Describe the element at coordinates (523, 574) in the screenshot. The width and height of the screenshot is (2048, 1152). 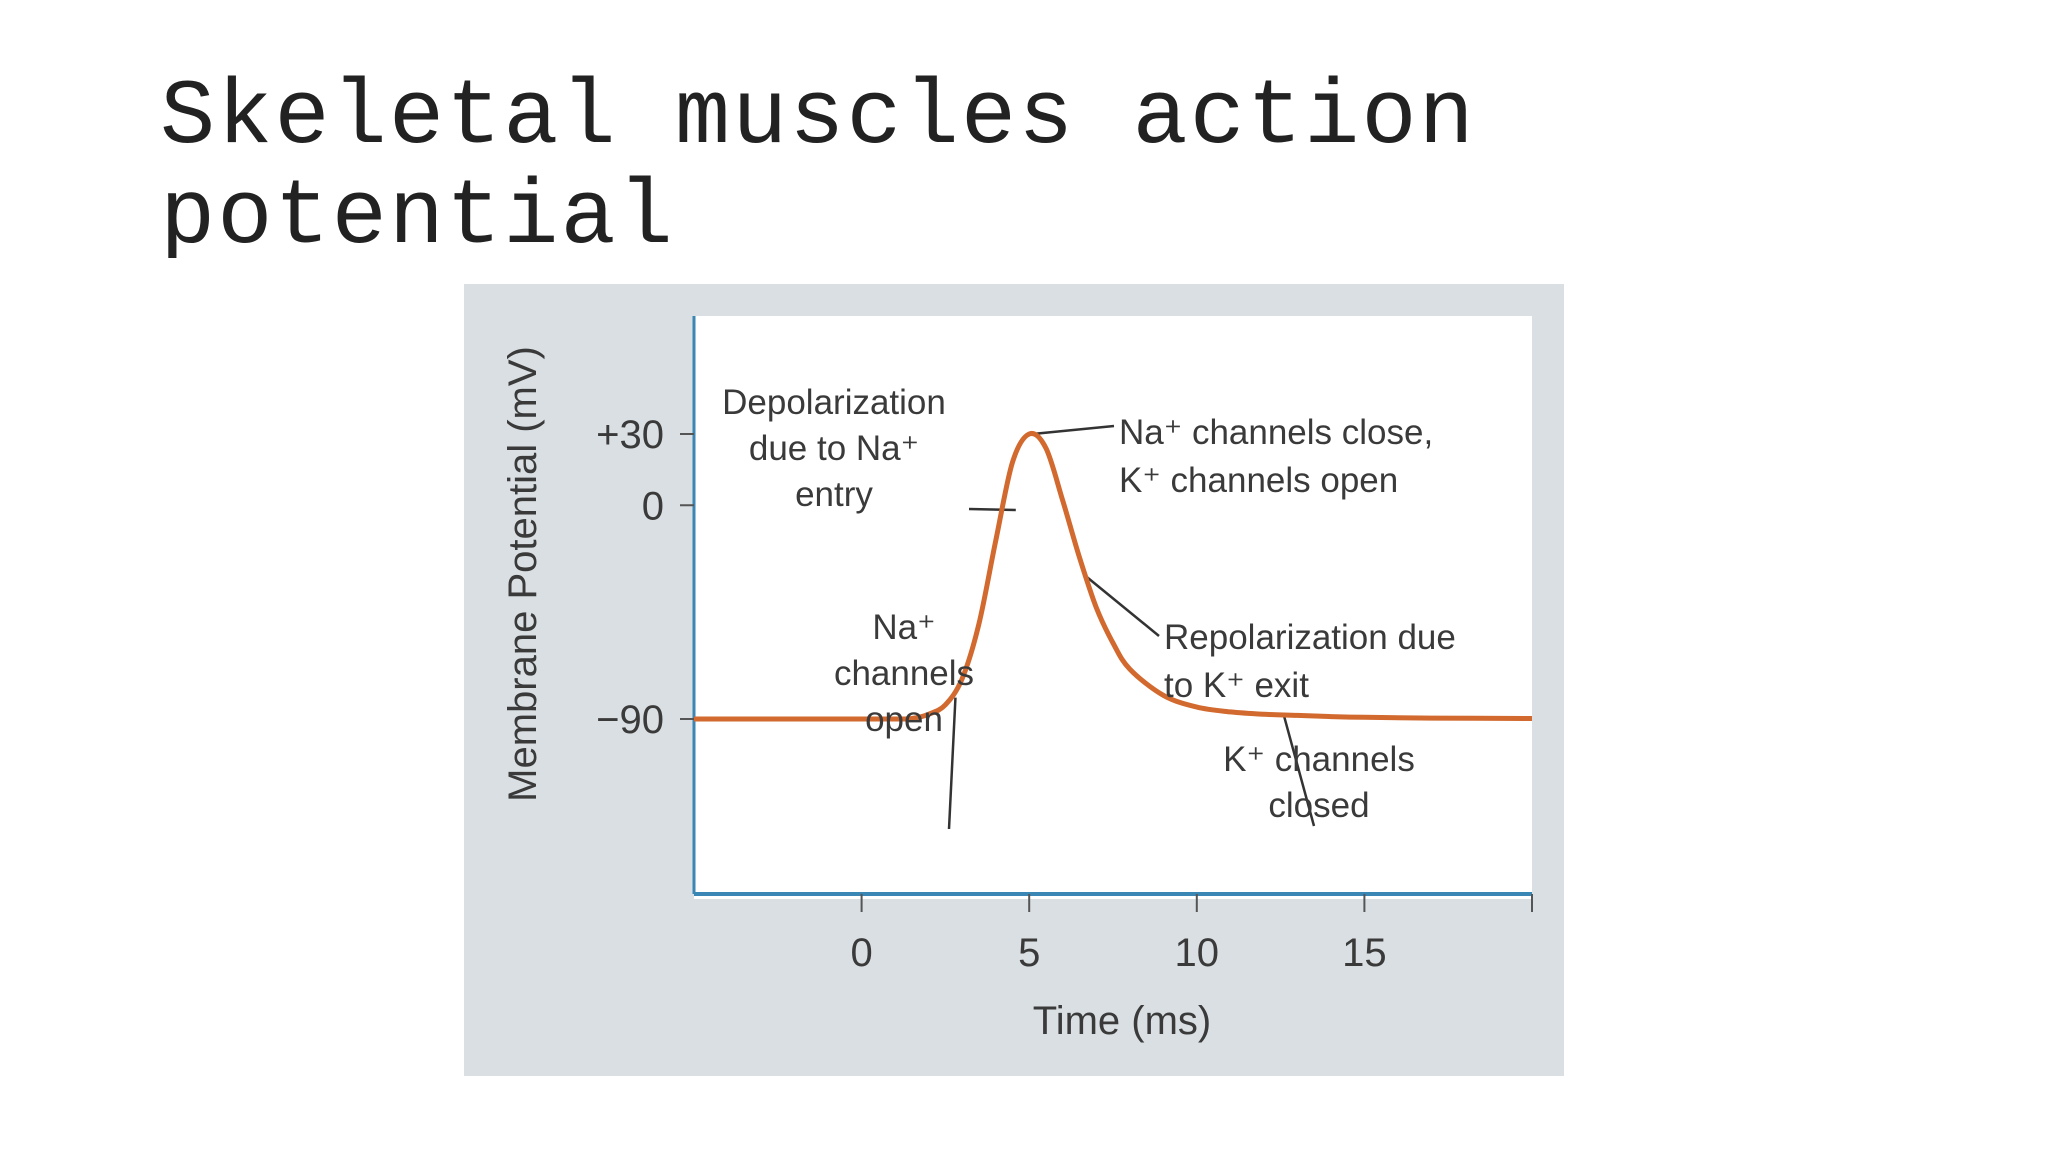
I see `y-axis-title: Membrane Potential (mV)` at that location.